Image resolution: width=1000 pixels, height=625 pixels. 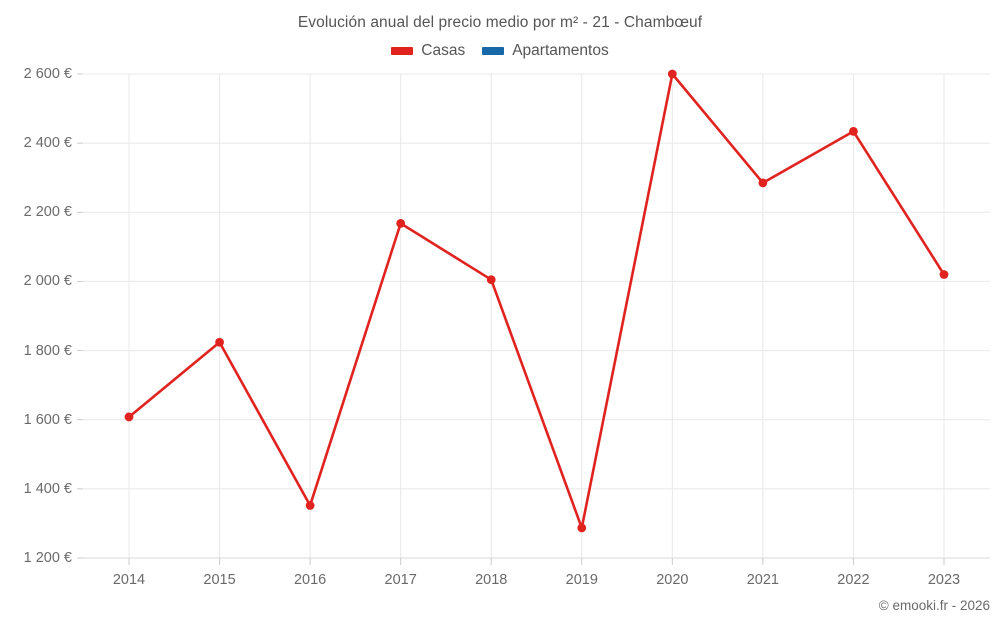 What do you see at coordinates (443, 50) in the screenshot?
I see `legend-label-casas: Casas` at bounding box center [443, 50].